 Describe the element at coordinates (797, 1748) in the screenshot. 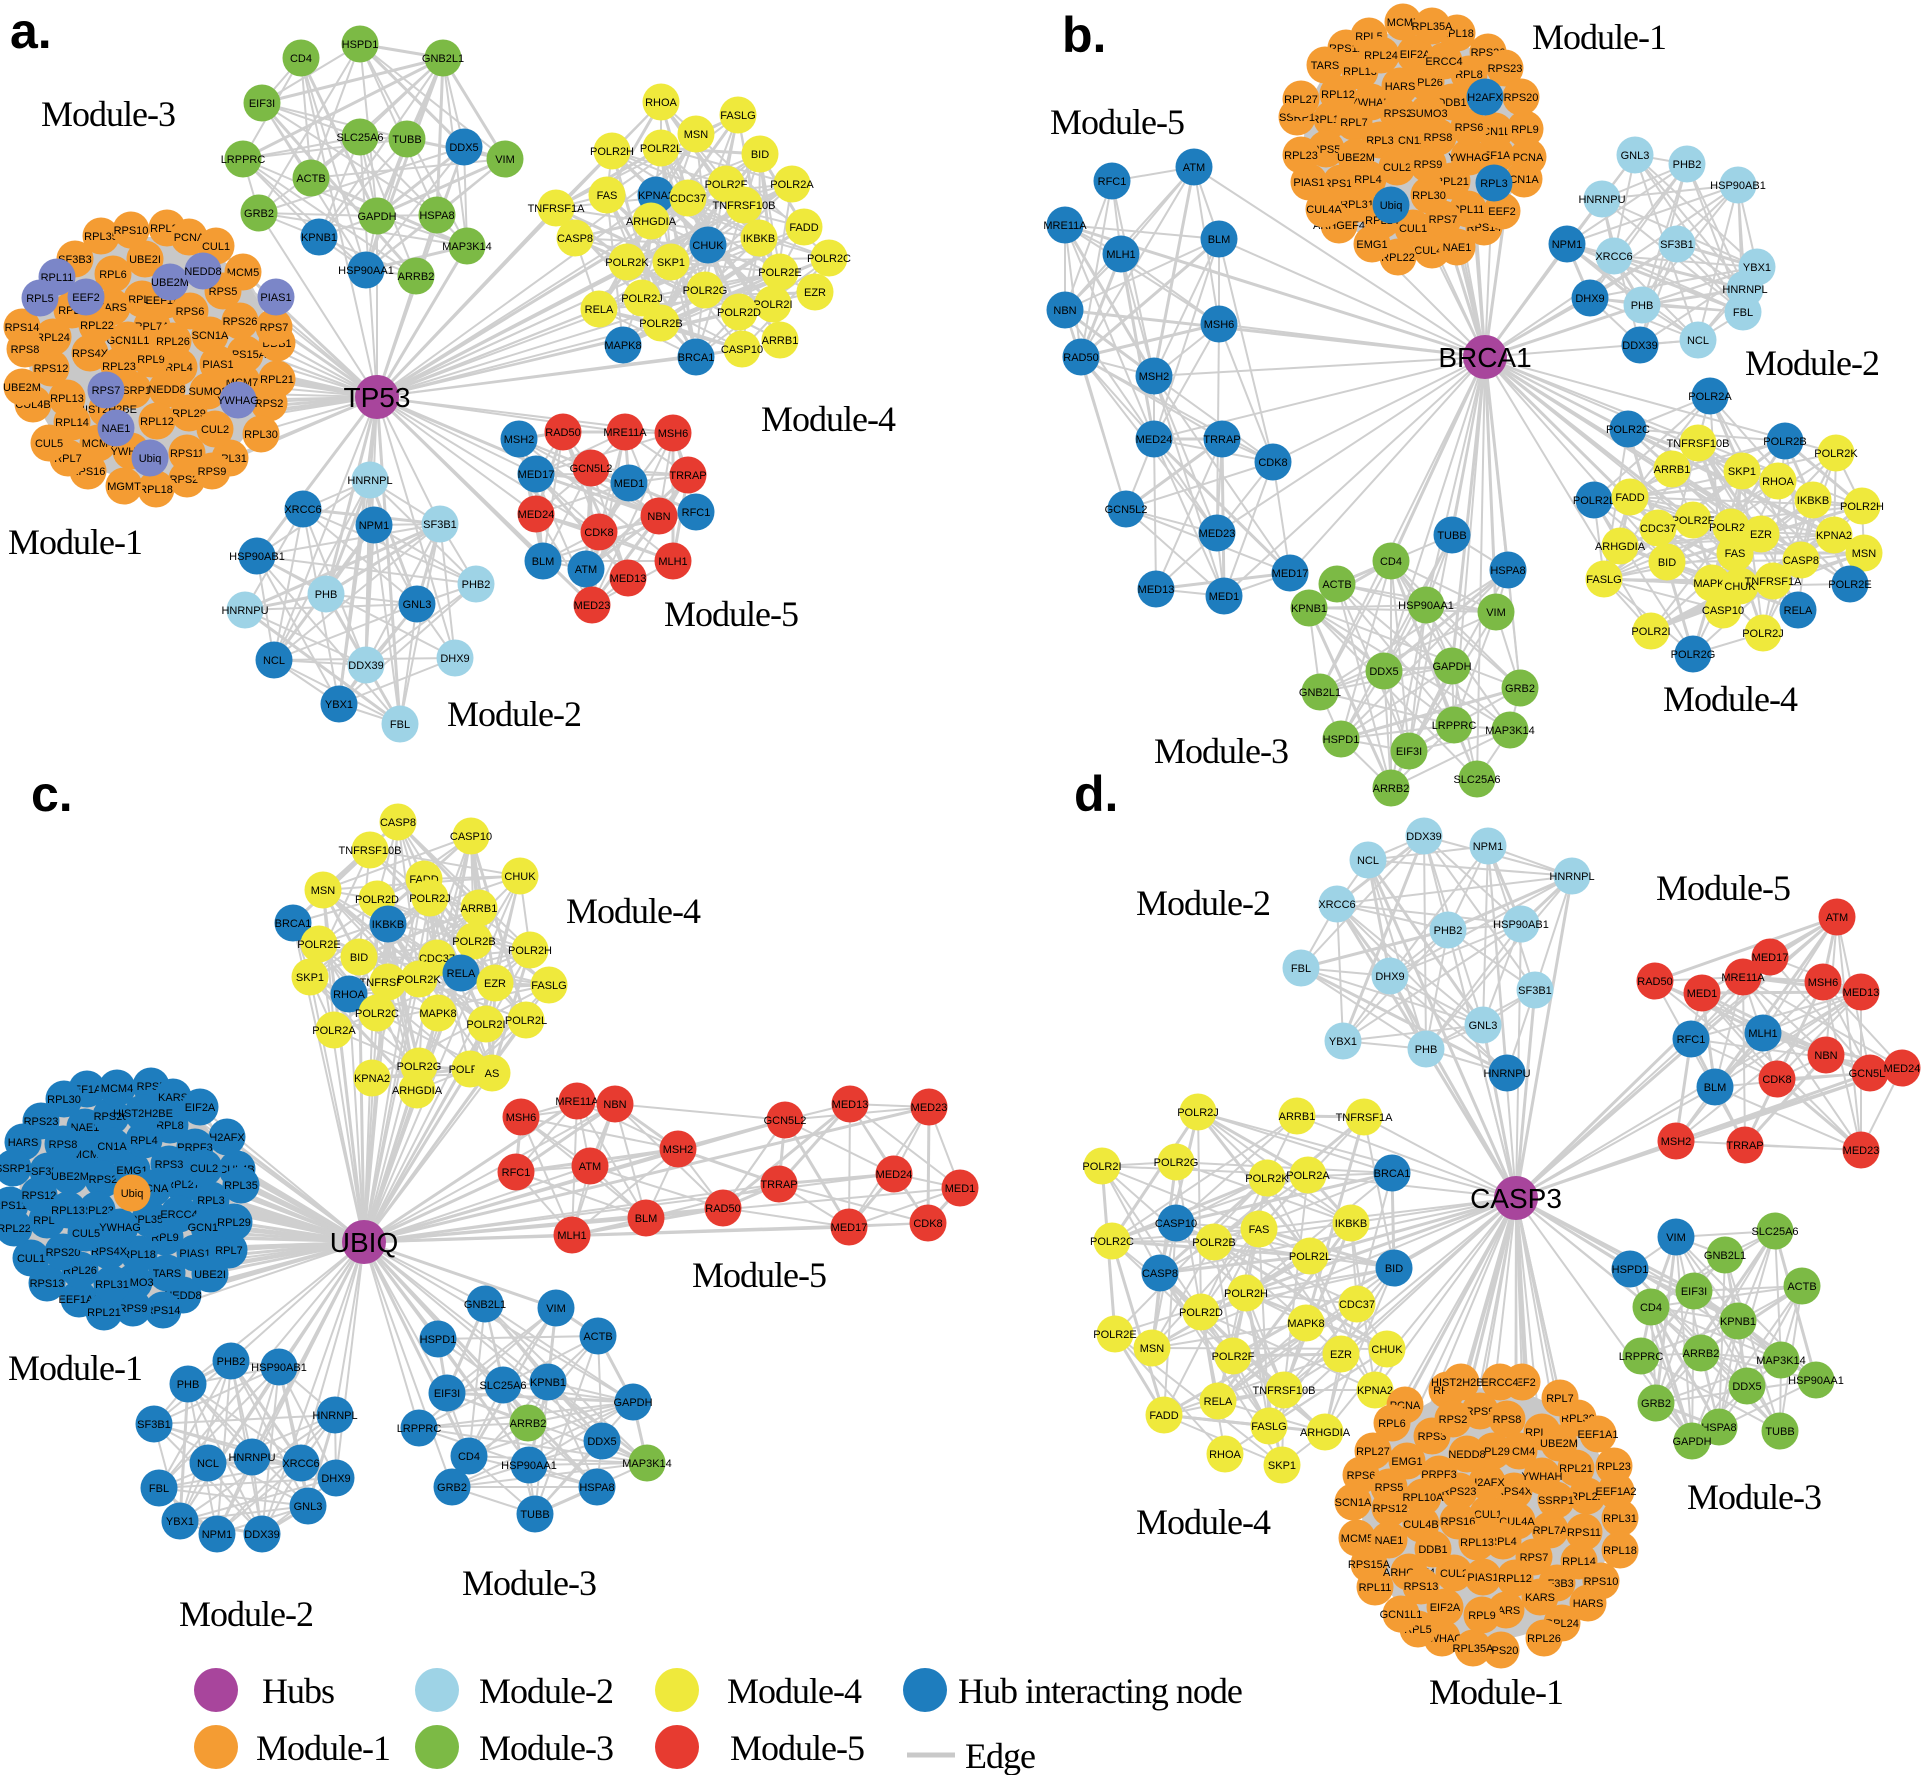

I see `svg-text: Module-5` at that location.